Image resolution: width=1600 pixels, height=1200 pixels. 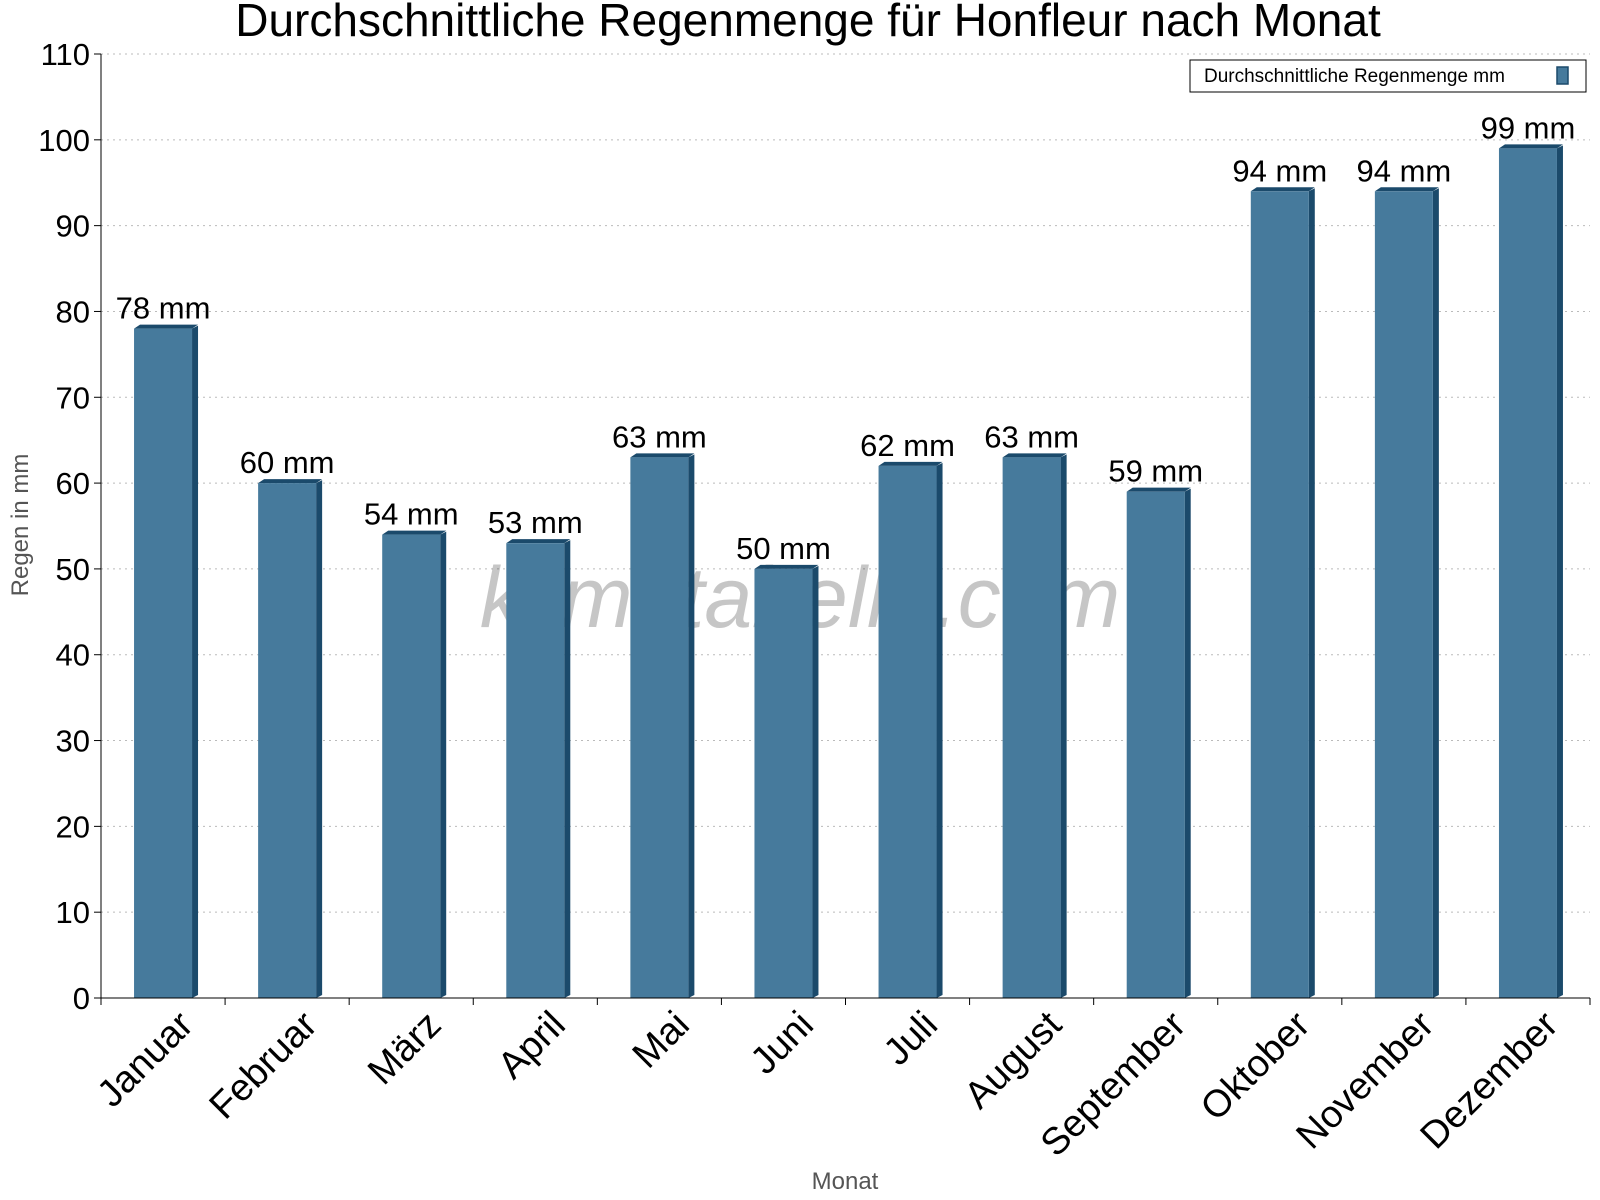 I want to click on legend: Durchschnittliche Regenmenge mm, so click(x=1388, y=76).